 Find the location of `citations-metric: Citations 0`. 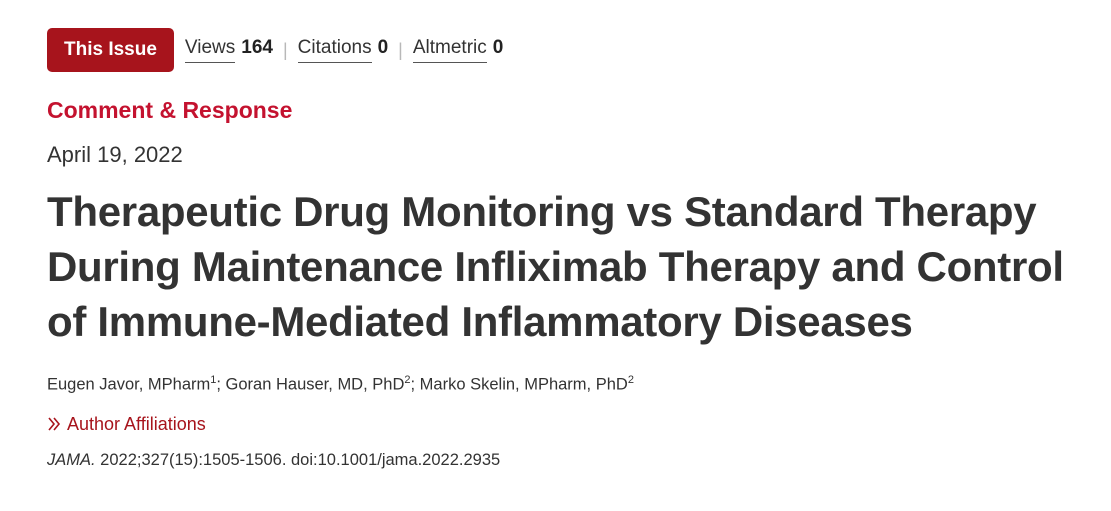

citations-metric: Citations 0 is located at coordinates (343, 50).